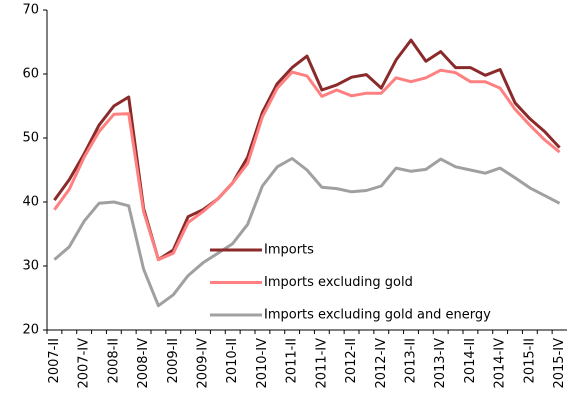 The width and height of the screenshot is (572, 403). What do you see at coordinates (321, 363) in the screenshot?
I see `x-tick-label: 2011-IV` at bounding box center [321, 363].